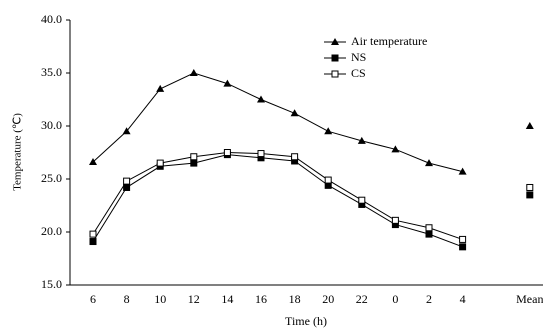 This screenshot has height=332, width=543. Describe the element at coordinates (328, 299) in the screenshot. I see `x-tick-label: 20` at that location.